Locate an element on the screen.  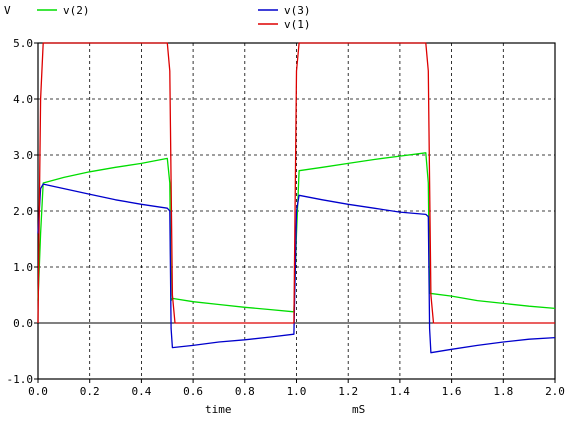
x-tick-label: 1.8 is located at coordinates (503, 391).